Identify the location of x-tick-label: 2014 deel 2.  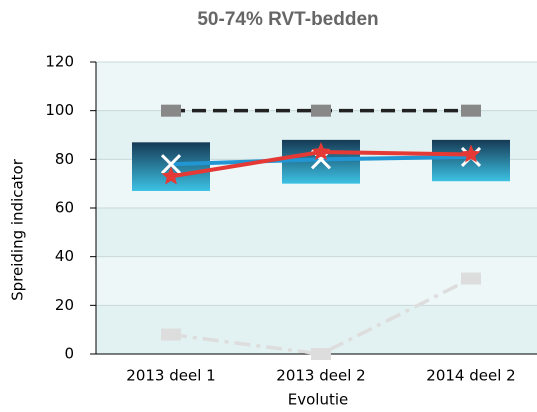
(470, 376).